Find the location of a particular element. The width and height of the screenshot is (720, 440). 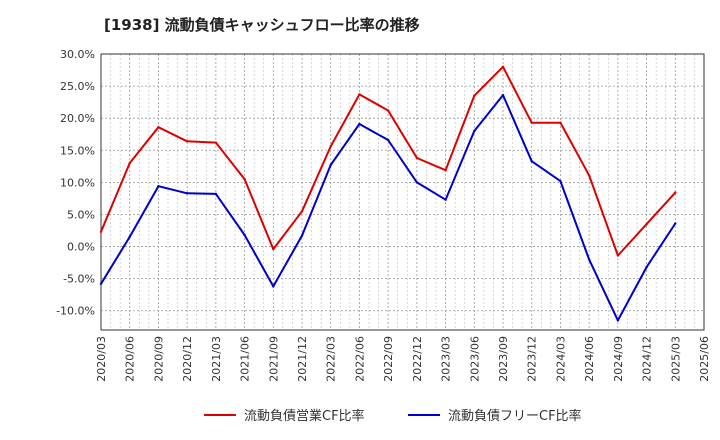

x-tick-label: 2022/06 is located at coordinates (359, 359).